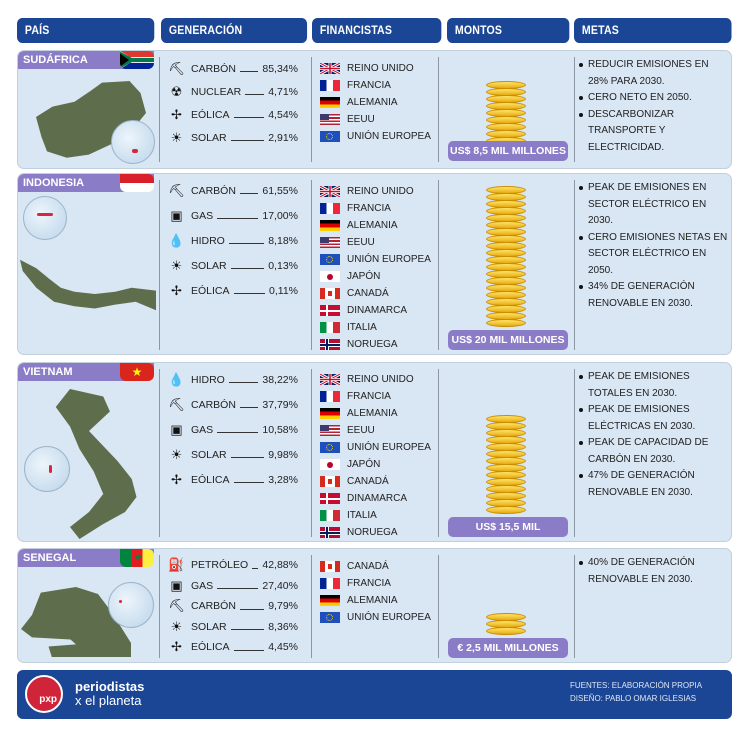 The image size is (750, 738). Describe the element at coordinates (233, 404) in the screenshot. I see `energy-row: ⛏ CARBÓN 37,79%` at that location.